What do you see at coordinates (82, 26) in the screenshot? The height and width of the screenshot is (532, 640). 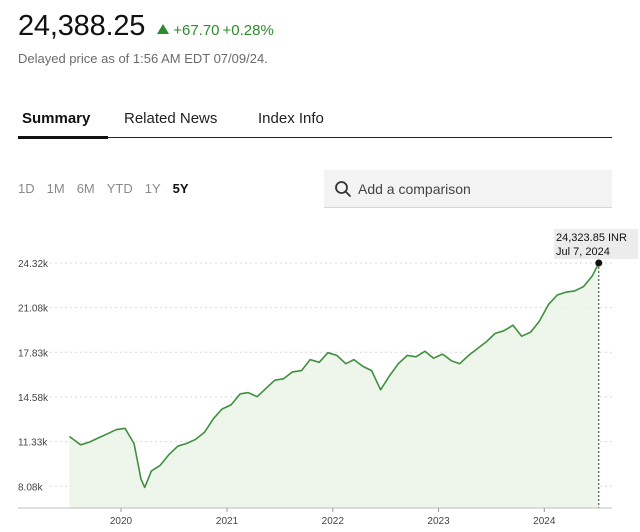 I see `current-price: 24,388.25` at bounding box center [82, 26].